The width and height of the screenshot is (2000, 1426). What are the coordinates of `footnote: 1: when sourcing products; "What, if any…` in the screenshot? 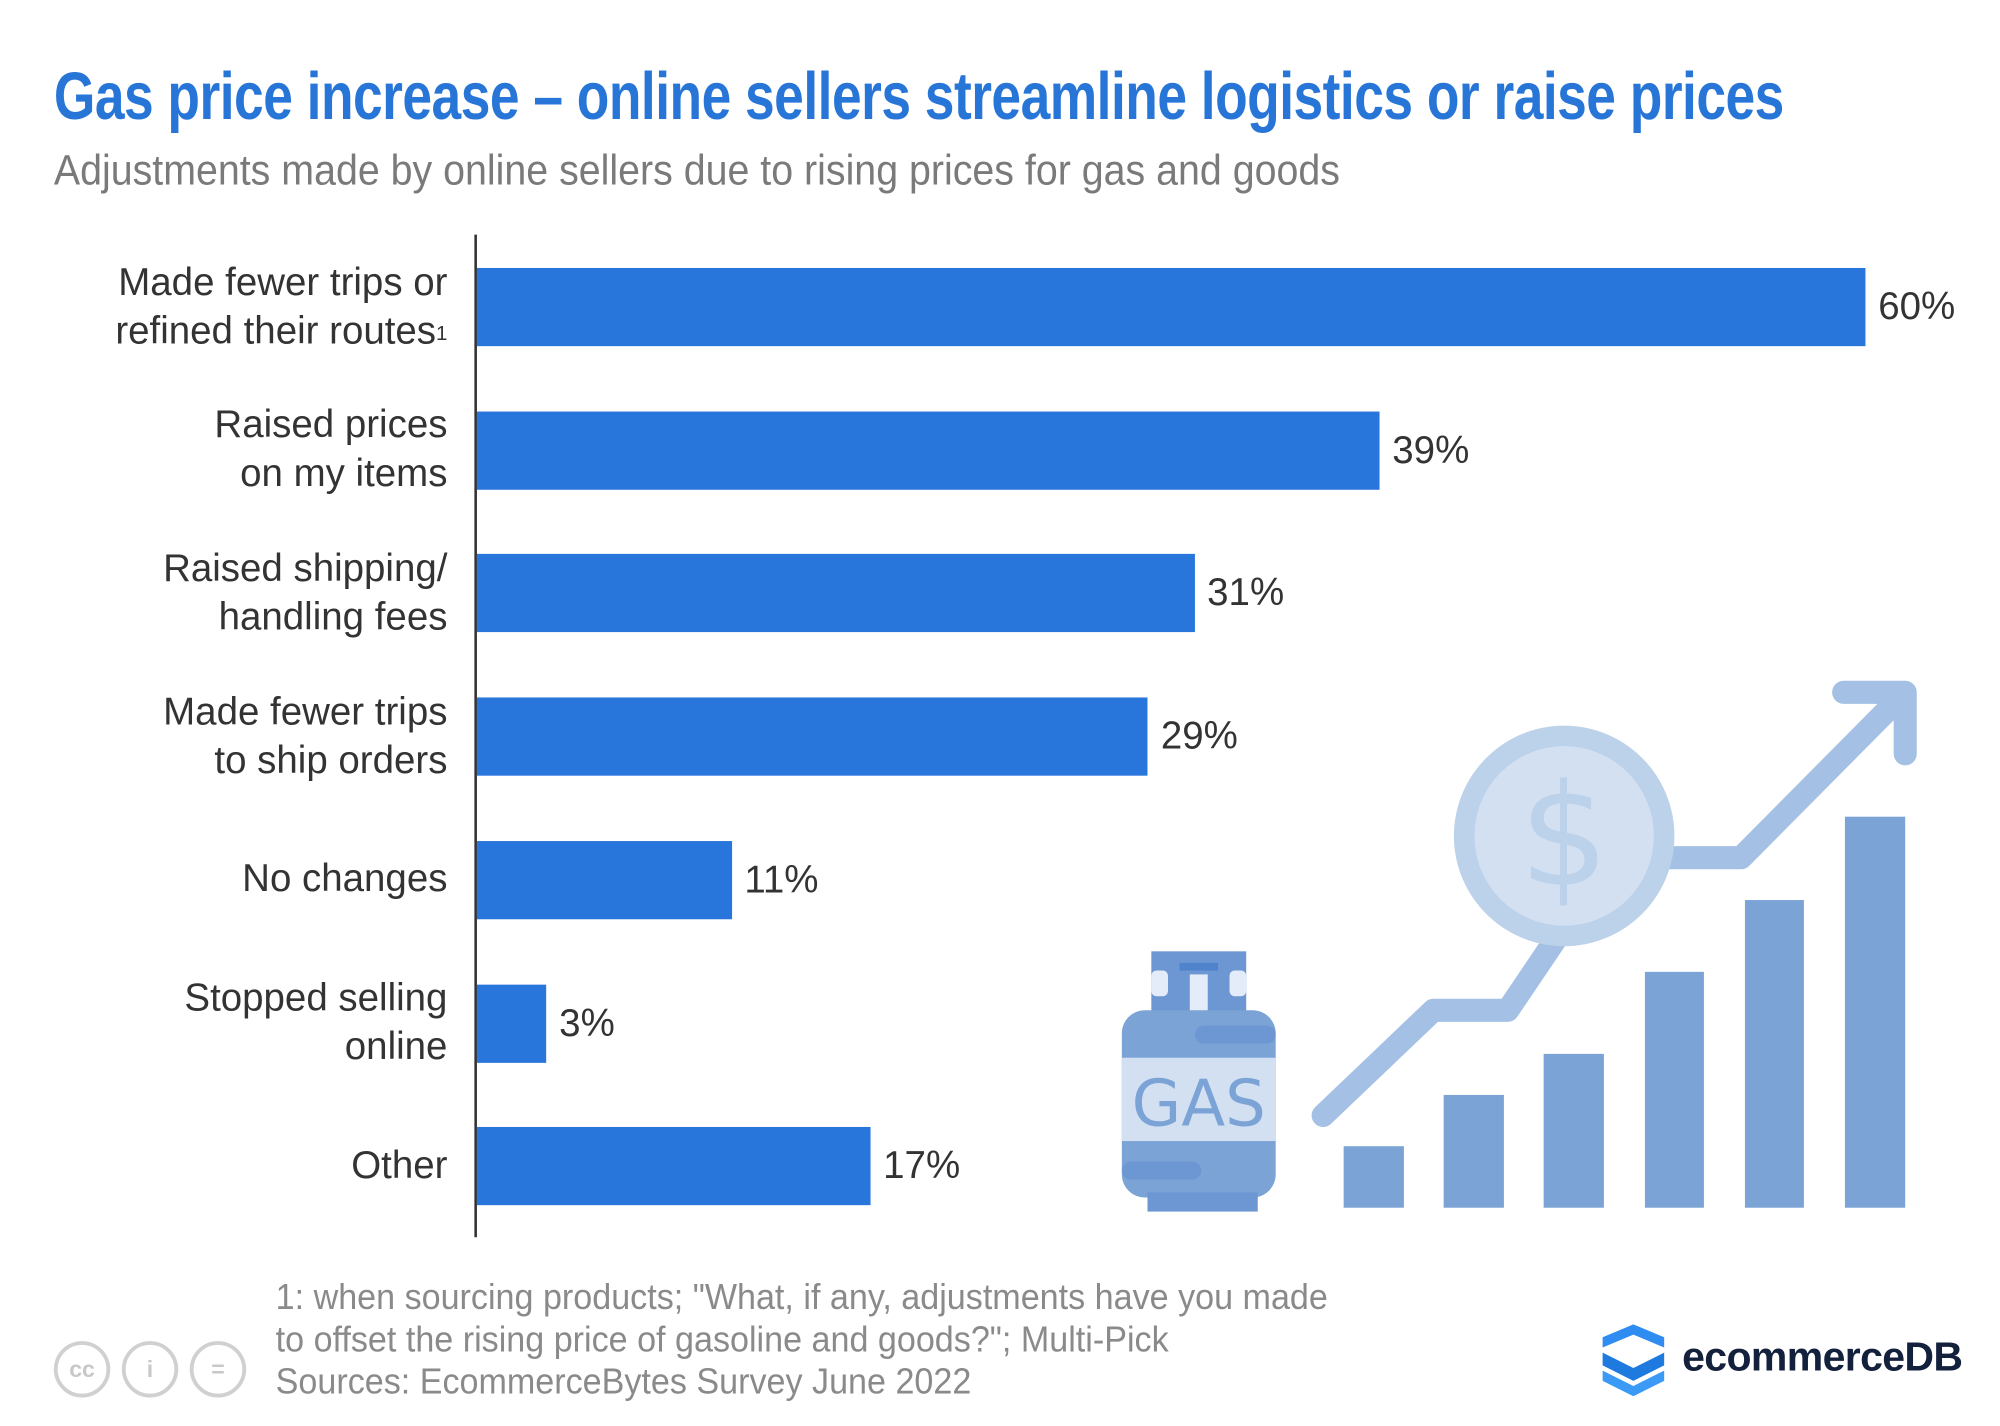 It's located at (802, 1339).